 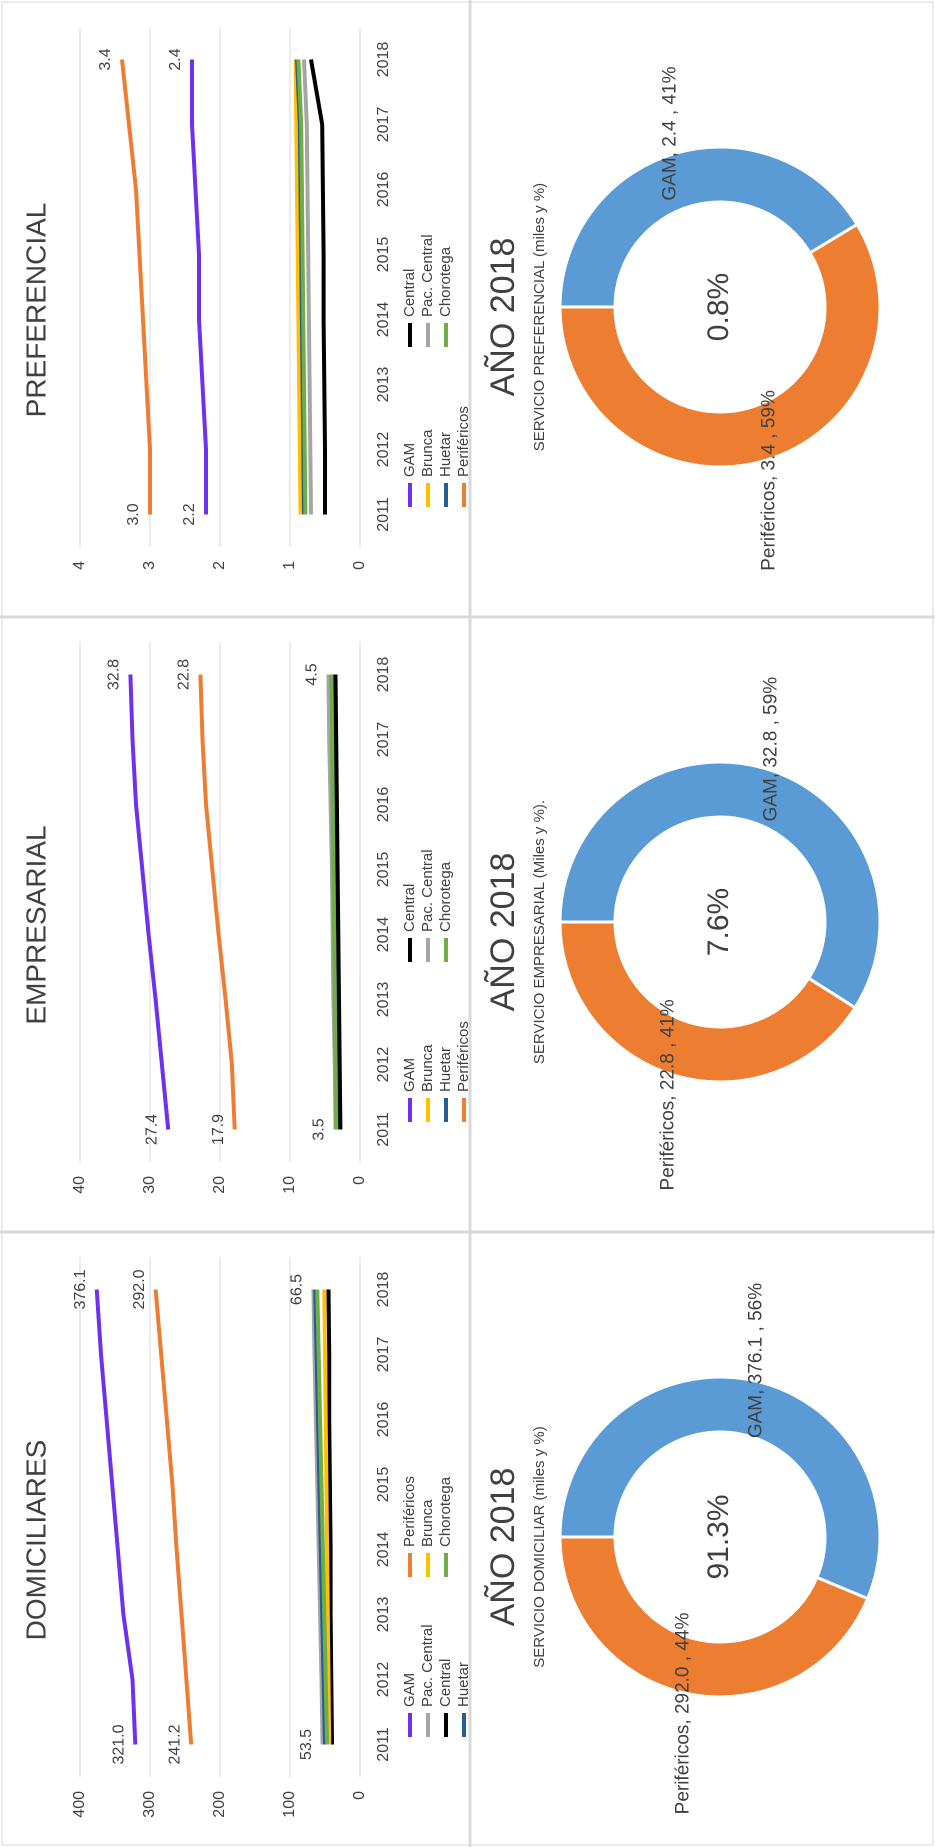 I want to click on data-label: 321.0, so click(x=119, y=1744).